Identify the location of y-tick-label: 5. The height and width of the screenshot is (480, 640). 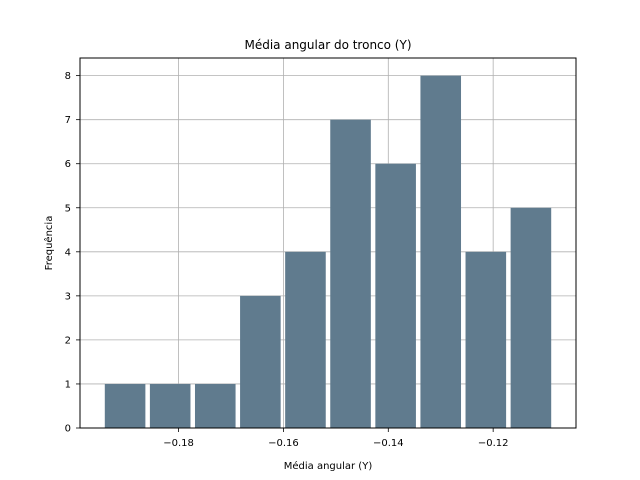
(68, 208).